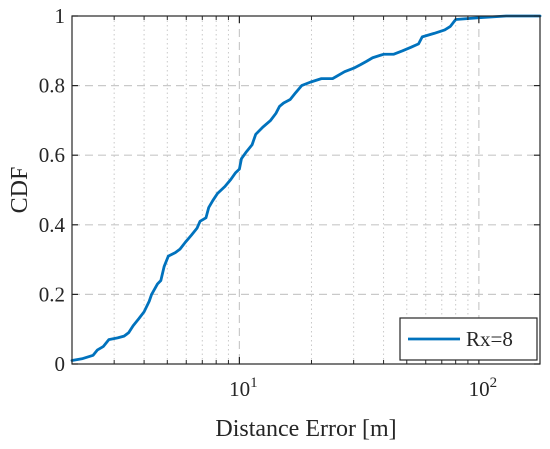  Describe the element at coordinates (489, 339) in the screenshot. I see `legend-entry-label: Rx=8` at that location.